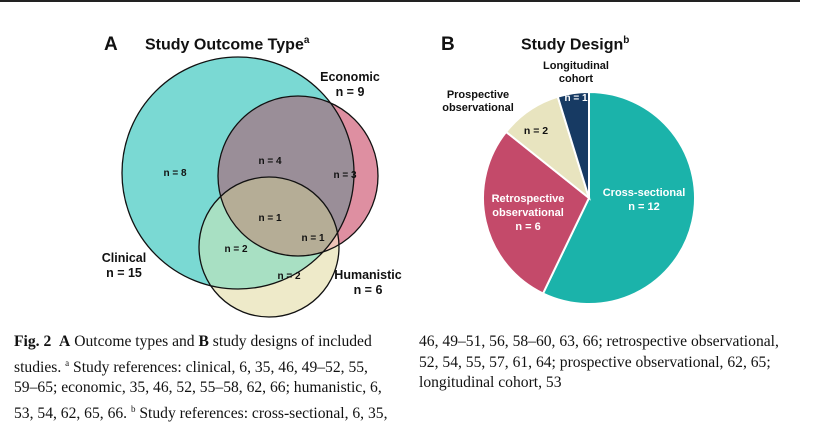  I want to click on panel-b-letter: B, so click(448, 44).